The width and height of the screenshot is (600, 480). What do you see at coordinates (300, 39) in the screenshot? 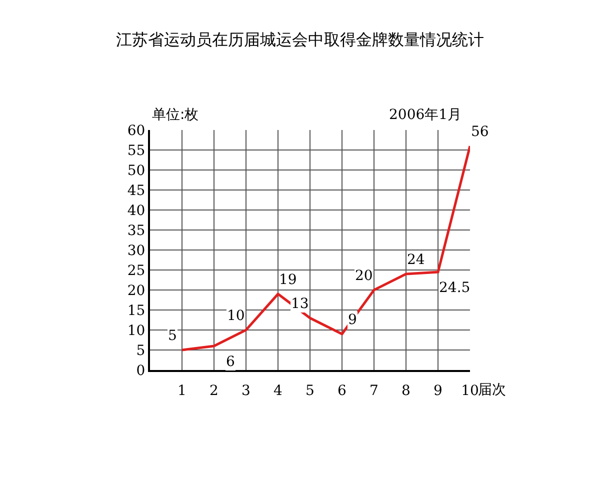
I see `chart-title: 江苏省运动员在历届城运会中取得金牌数量情况统计` at bounding box center [300, 39].